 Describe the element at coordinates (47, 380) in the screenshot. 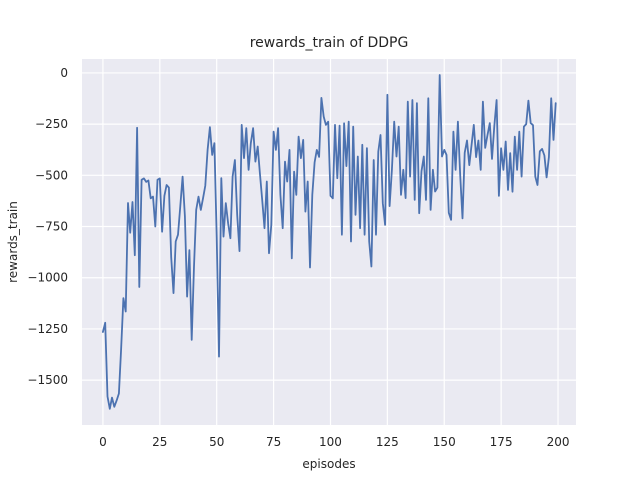

I see `y-tick-label: −1500` at that location.